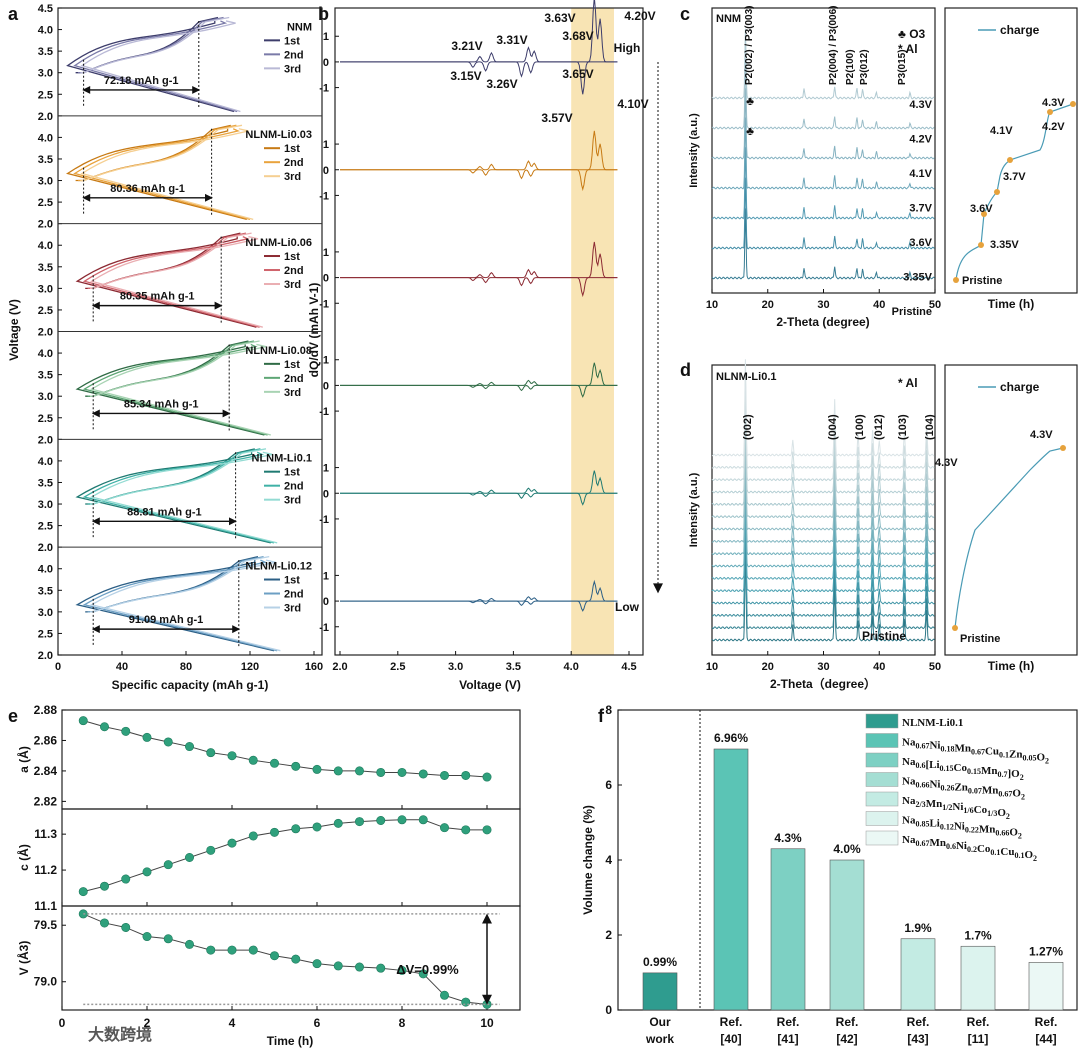 The width and height of the screenshot is (1080, 1050). I want to click on x-axis-label: 2-Theta (degree), so click(822, 322).